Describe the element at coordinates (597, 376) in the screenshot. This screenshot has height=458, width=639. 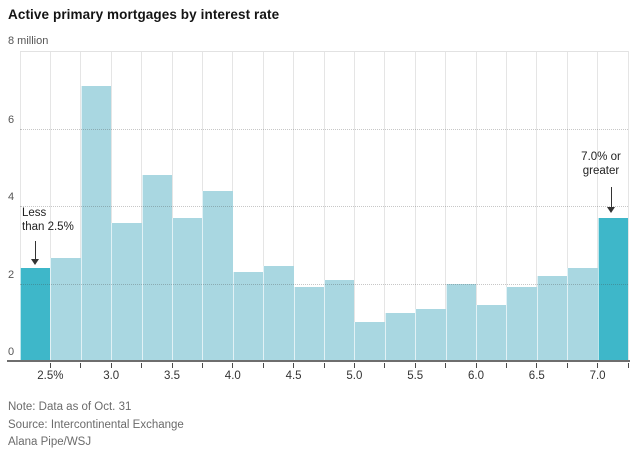
I see `x-tick-label-7.0: 7.0` at that location.